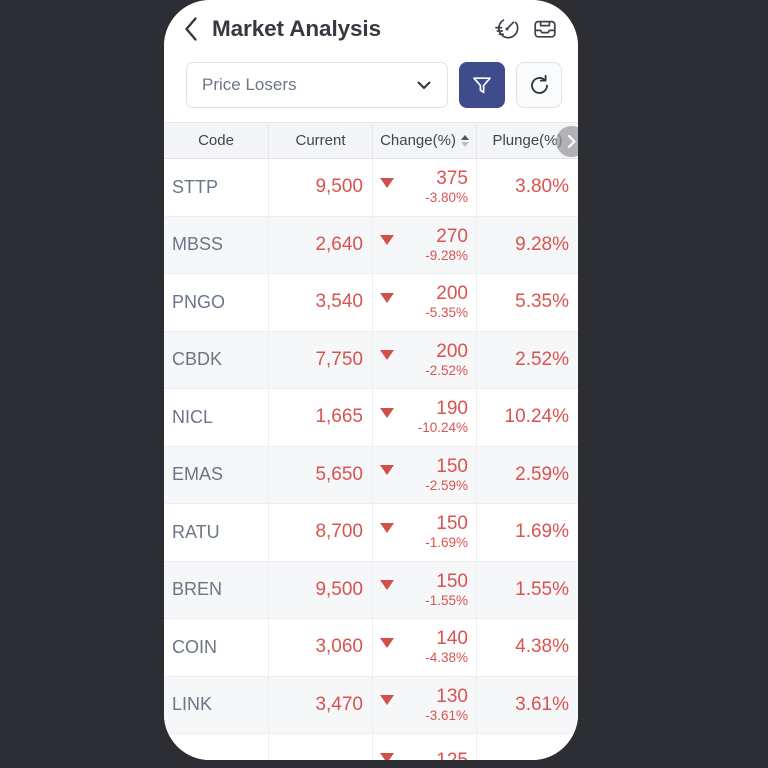 Image resolution: width=768 pixels, height=768 pixels. I want to click on app-bar: Market Analysis, so click(371, 29).